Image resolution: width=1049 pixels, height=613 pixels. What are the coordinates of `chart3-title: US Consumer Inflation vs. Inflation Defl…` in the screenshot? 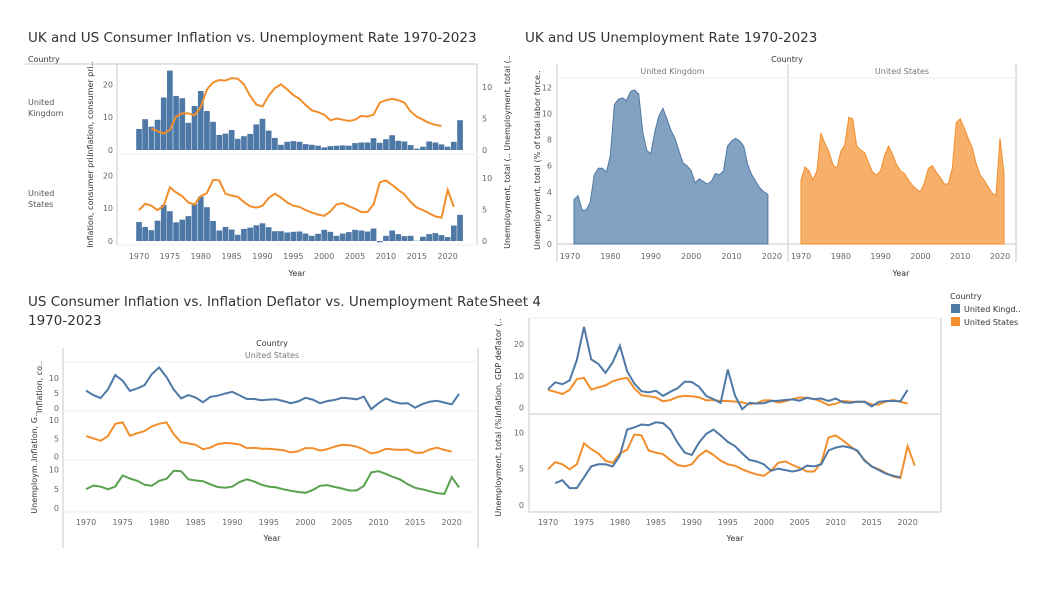 It's located at (258, 311).